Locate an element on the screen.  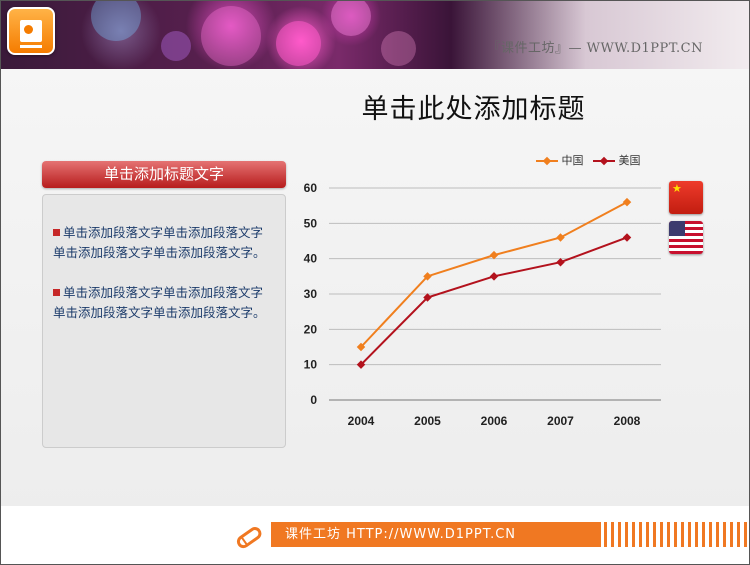
y-tick-label: 30 is located at coordinates (311, 294).